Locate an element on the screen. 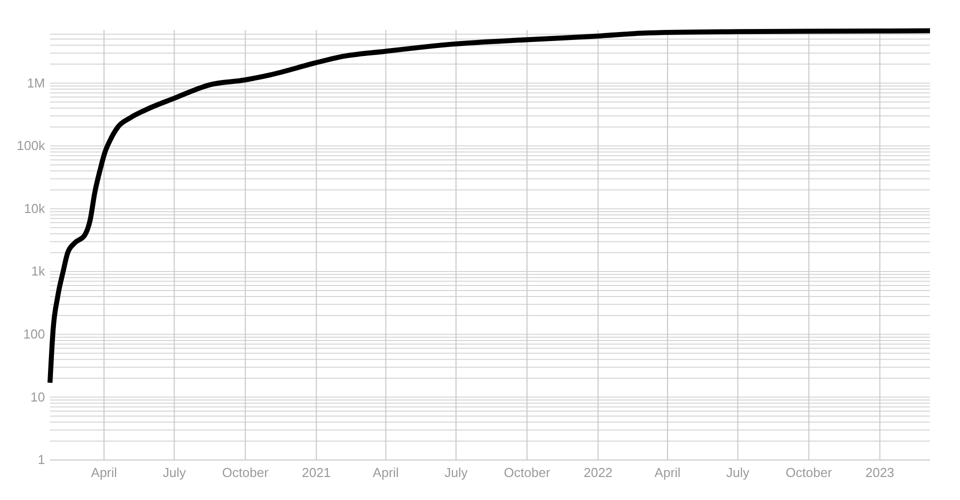  y-tick-label: 10 is located at coordinates (37, 396).